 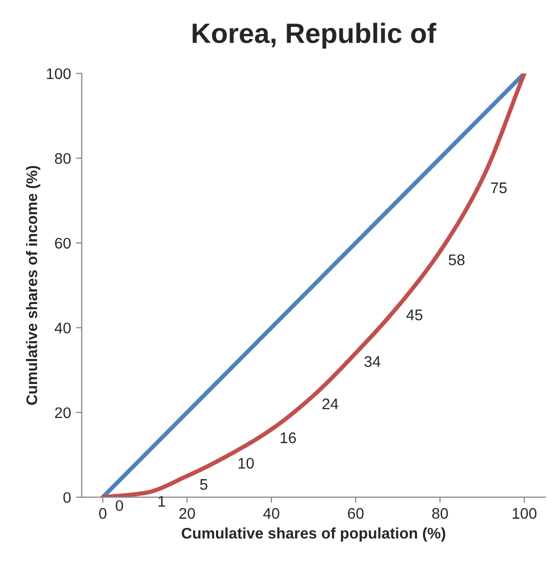 I want to click on data-label: 24, so click(x=330, y=404).